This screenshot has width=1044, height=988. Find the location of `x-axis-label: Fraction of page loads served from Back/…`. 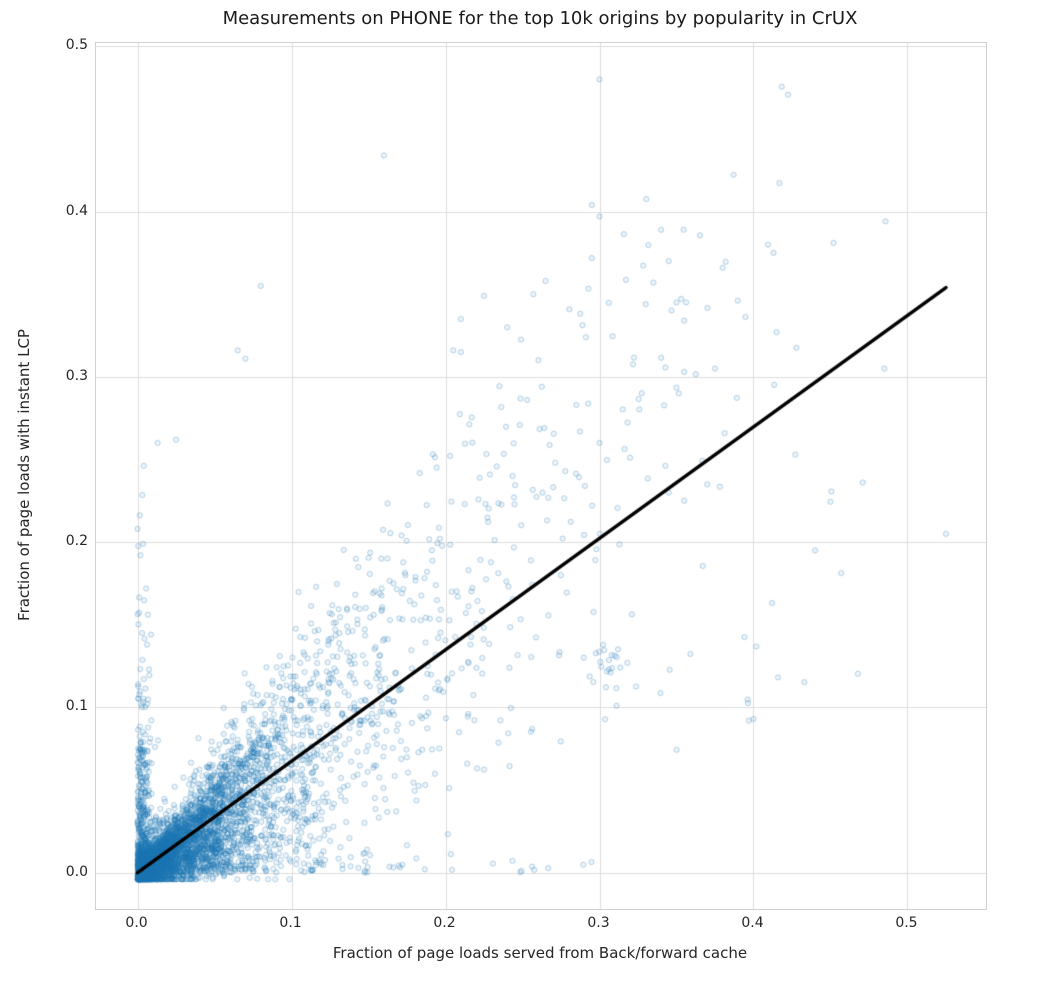

x-axis-label: Fraction of page loads served from Back/… is located at coordinates (540, 953).